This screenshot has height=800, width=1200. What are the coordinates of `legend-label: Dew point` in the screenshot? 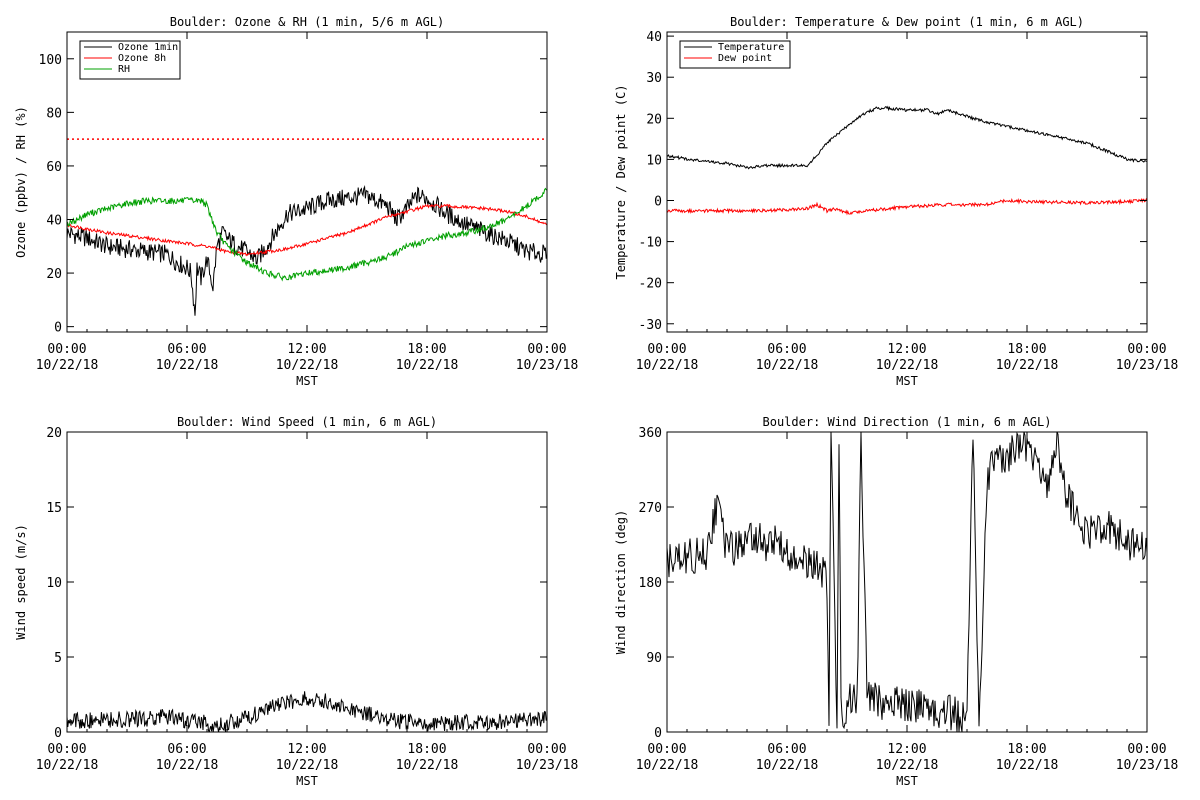 It's located at (745, 58).